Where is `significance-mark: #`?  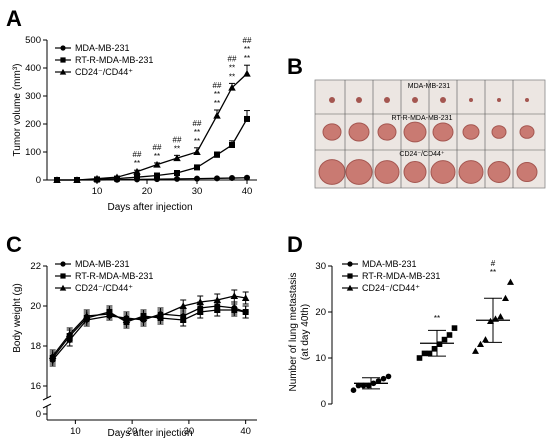 significance-mark: # is located at coordinates (493, 263).